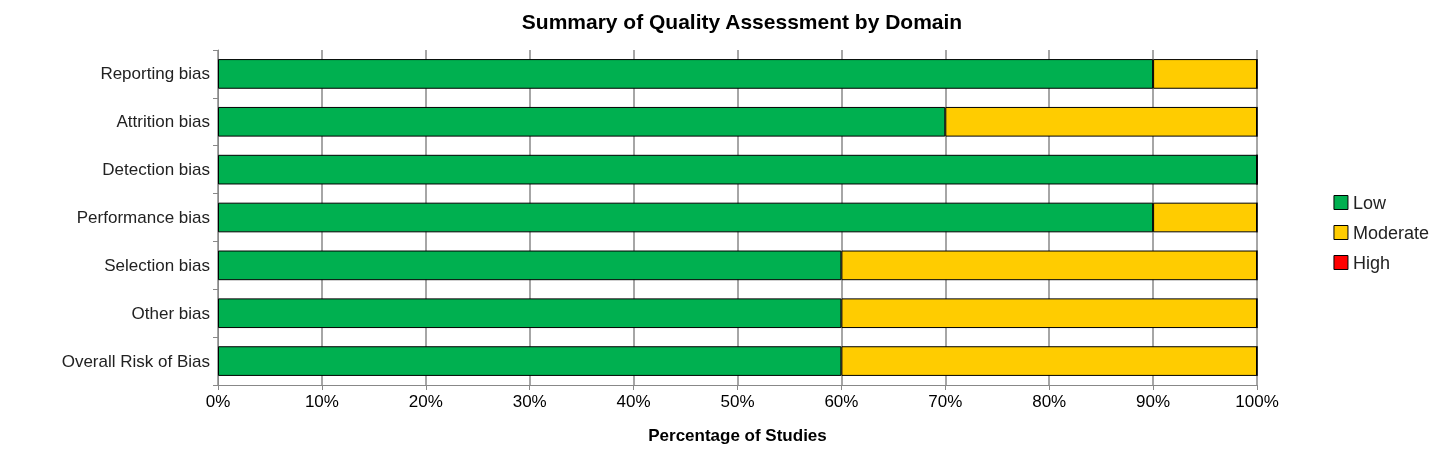 This screenshot has height=465, width=1449. I want to click on x-tick-label: 30%, so click(529, 401).